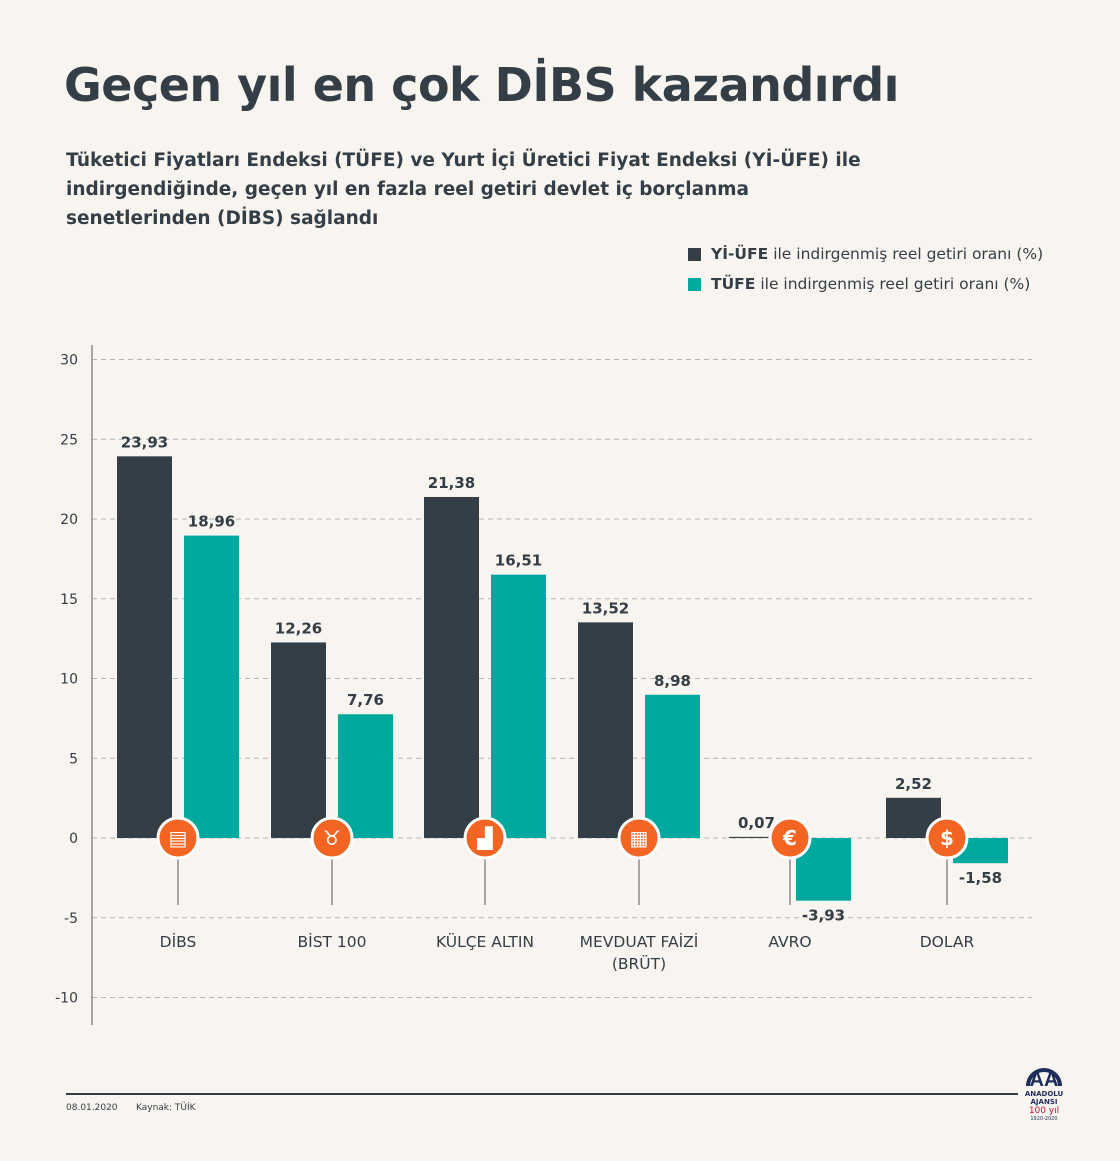 This screenshot has height=1161, width=1120. I want to click on gold-bars-icon-glyph: ▟, so click(485, 838).